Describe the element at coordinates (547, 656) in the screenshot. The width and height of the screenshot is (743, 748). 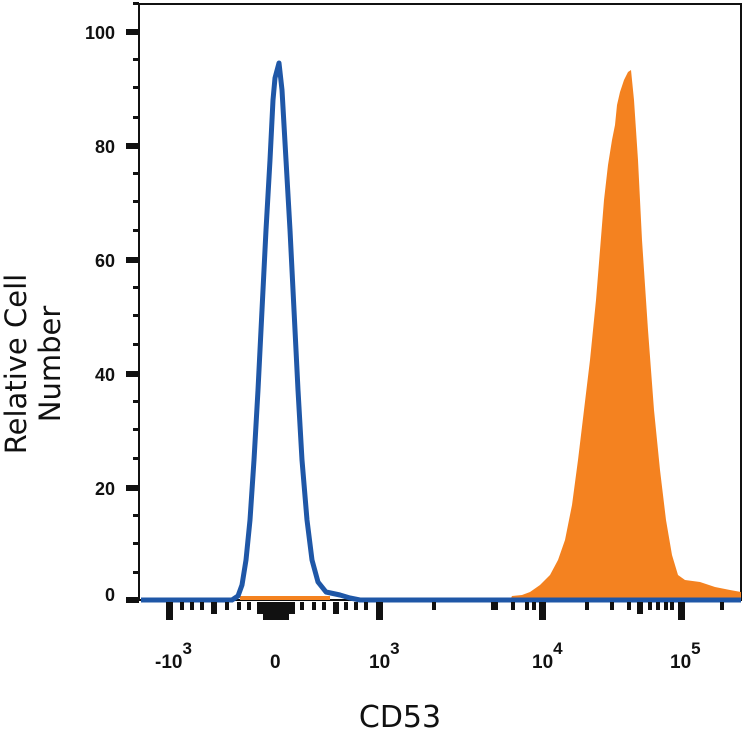
I see `x-tick-label: 10⁴` at that location.